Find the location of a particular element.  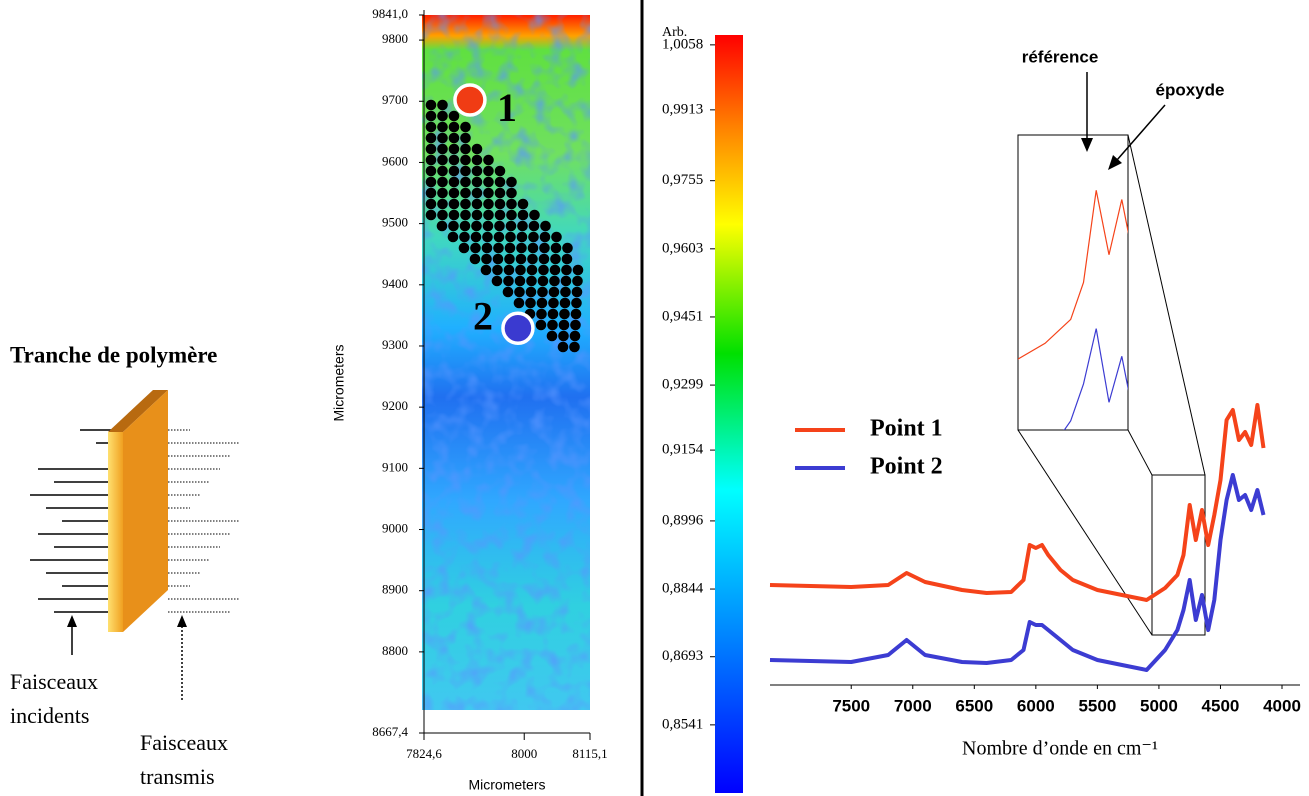

zoom-region is located at coordinates (1178, 555).